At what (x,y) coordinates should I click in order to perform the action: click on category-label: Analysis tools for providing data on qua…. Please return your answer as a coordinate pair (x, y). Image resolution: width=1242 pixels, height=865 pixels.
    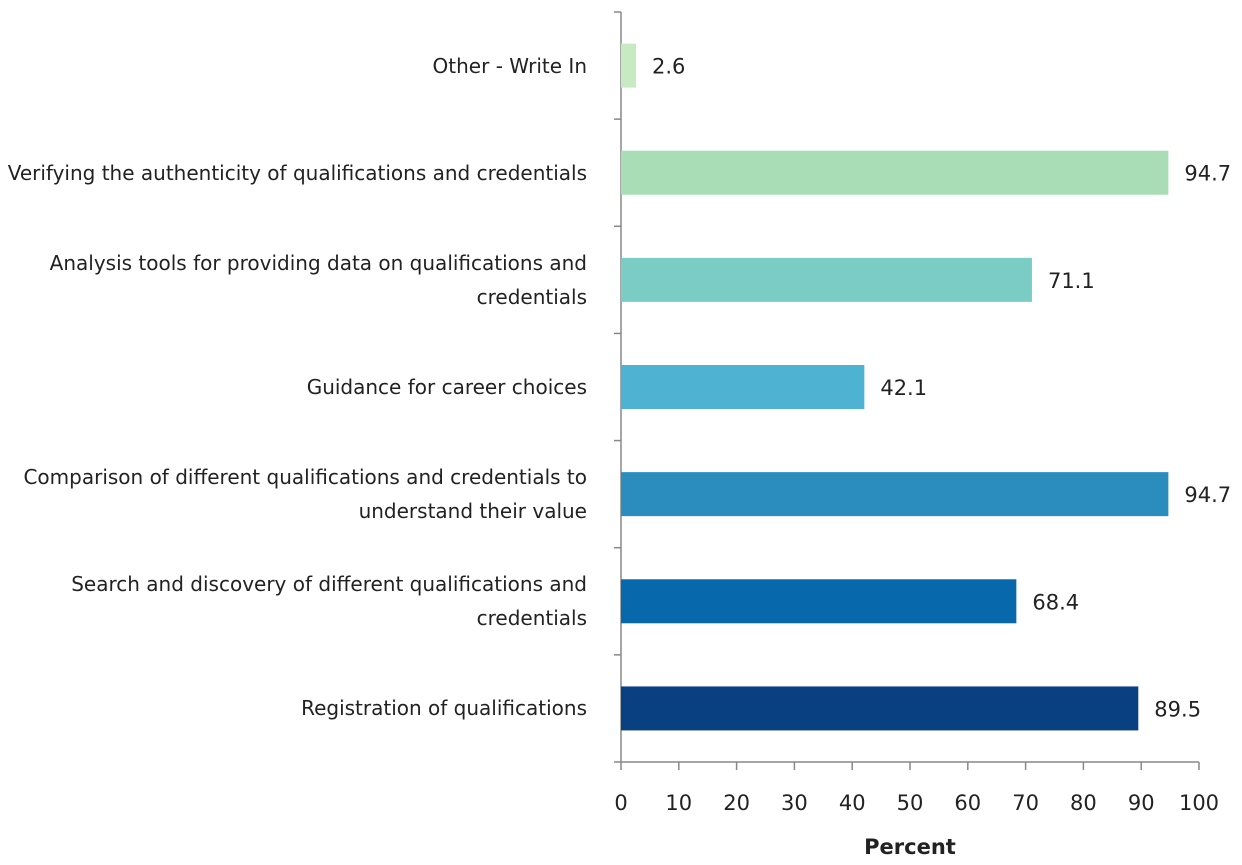
    Looking at the image, I should click on (318, 279).